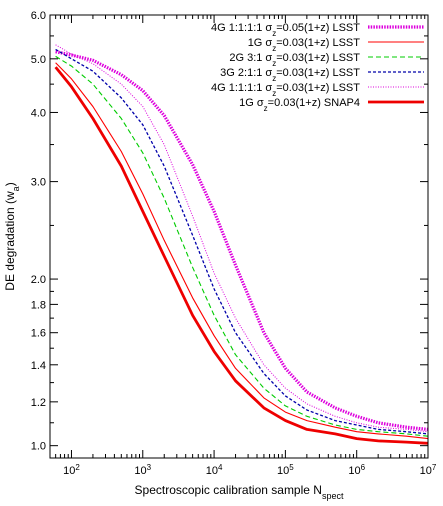 The image size is (443, 506). I want to click on x-axis-label: Spectroscopic calibration sample Nspect, so click(239, 492).